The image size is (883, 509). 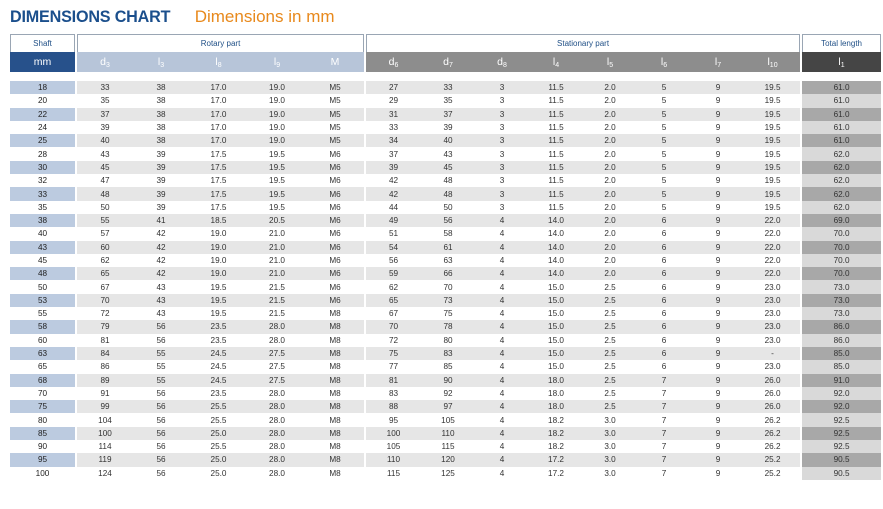 What do you see at coordinates (105, 447) in the screenshot?
I see `cell-d3: 114` at bounding box center [105, 447].